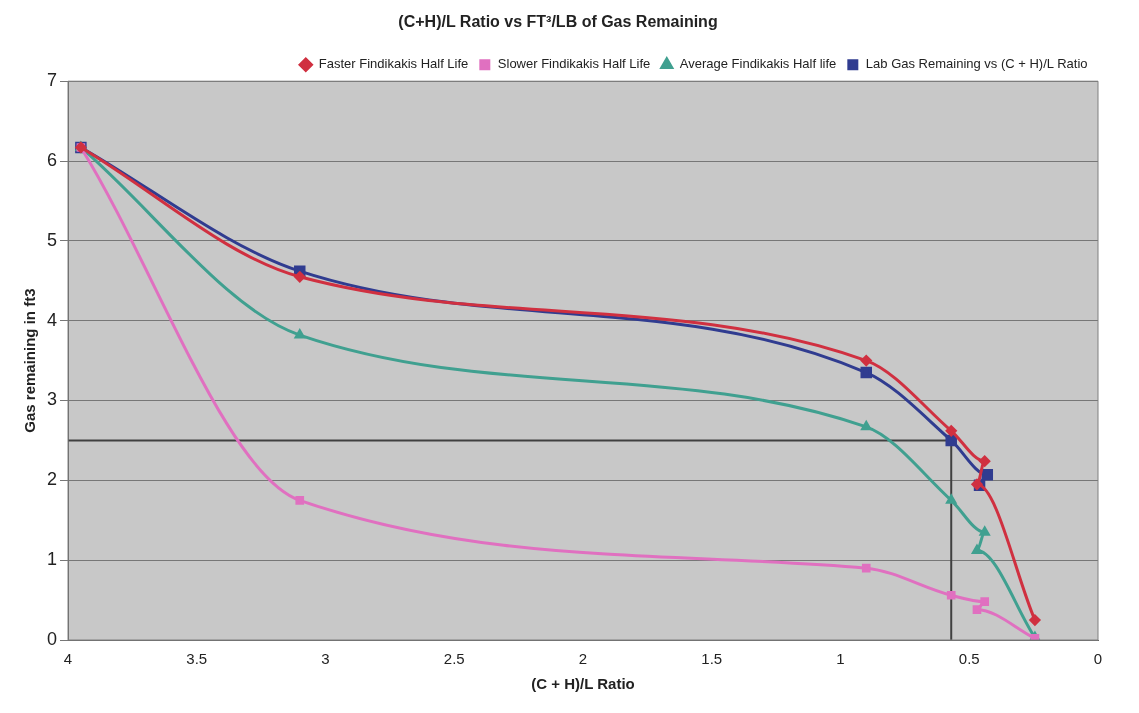  What do you see at coordinates (558, 22) in the screenshot?
I see `chart-title: (C+H)/L Ratio vs FT³/LB of Gas Remaining` at bounding box center [558, 22].